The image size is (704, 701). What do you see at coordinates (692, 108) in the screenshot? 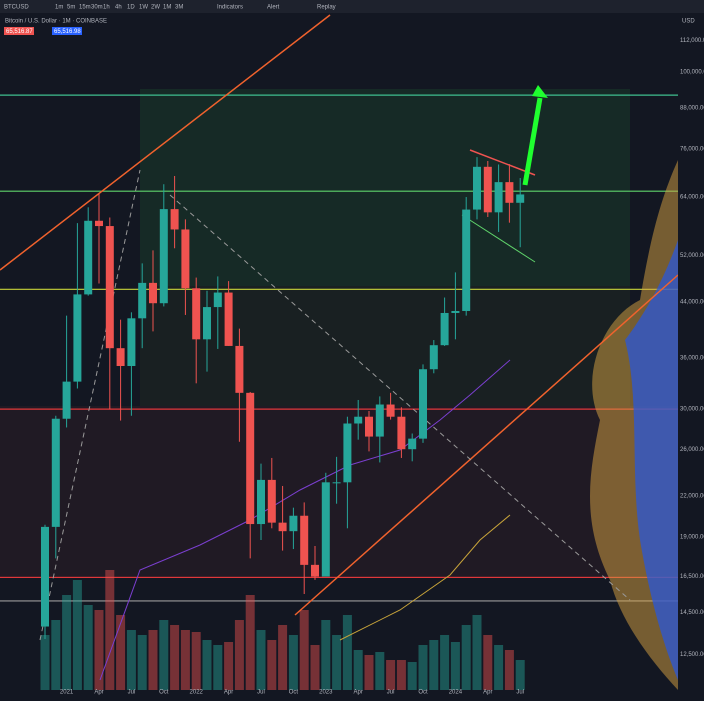
I see `y-tick-label: 88,000.00` at bounding box center [692, 108].